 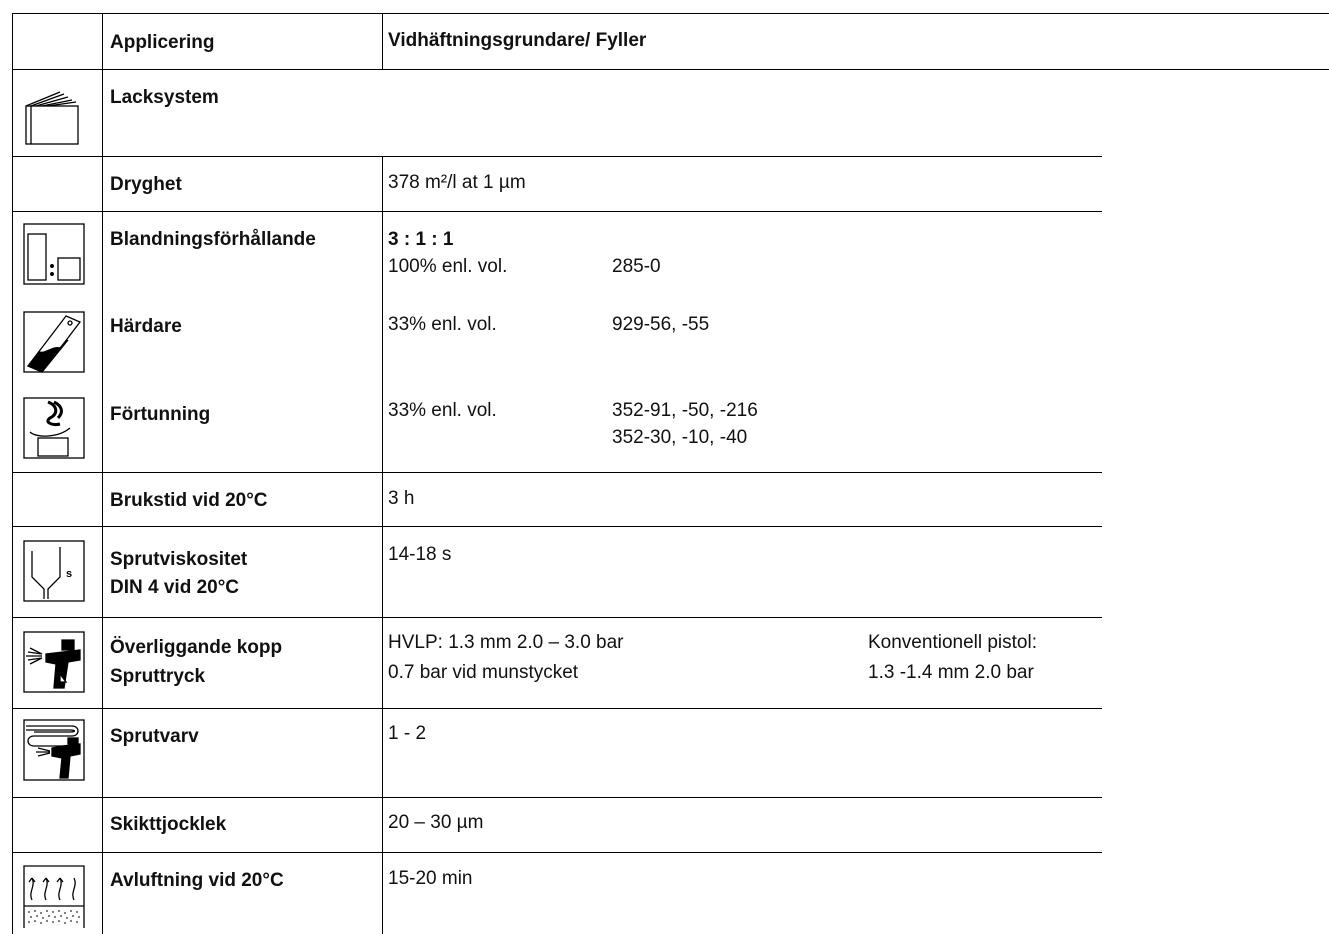 What do you see at coordinates (636, 266) in the screenshot?
I see `base-code: 285-0` at bounding box center [636, 266].